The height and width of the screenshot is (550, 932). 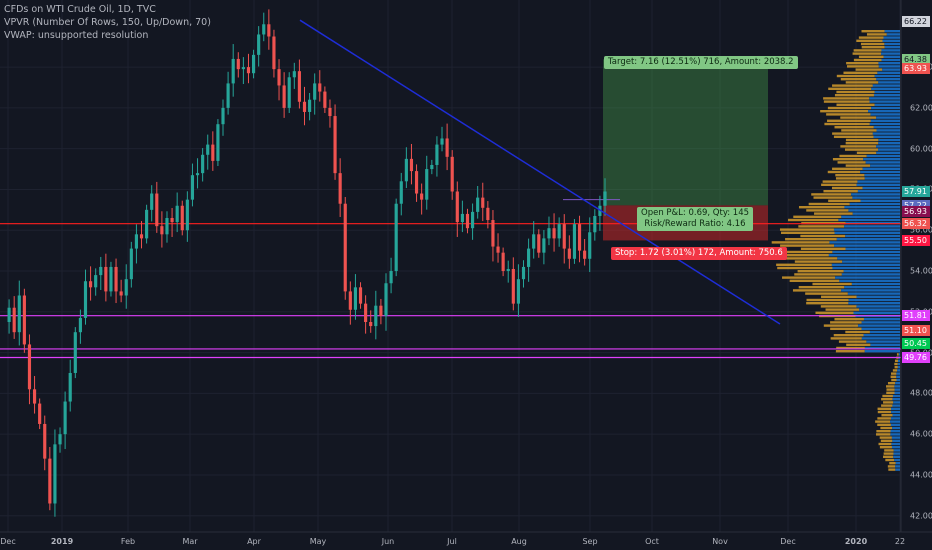 What do you see at coordinates (916, 205) in the screenshot?
I see `price-badge: 57.22` at bounding box center [916, 205].